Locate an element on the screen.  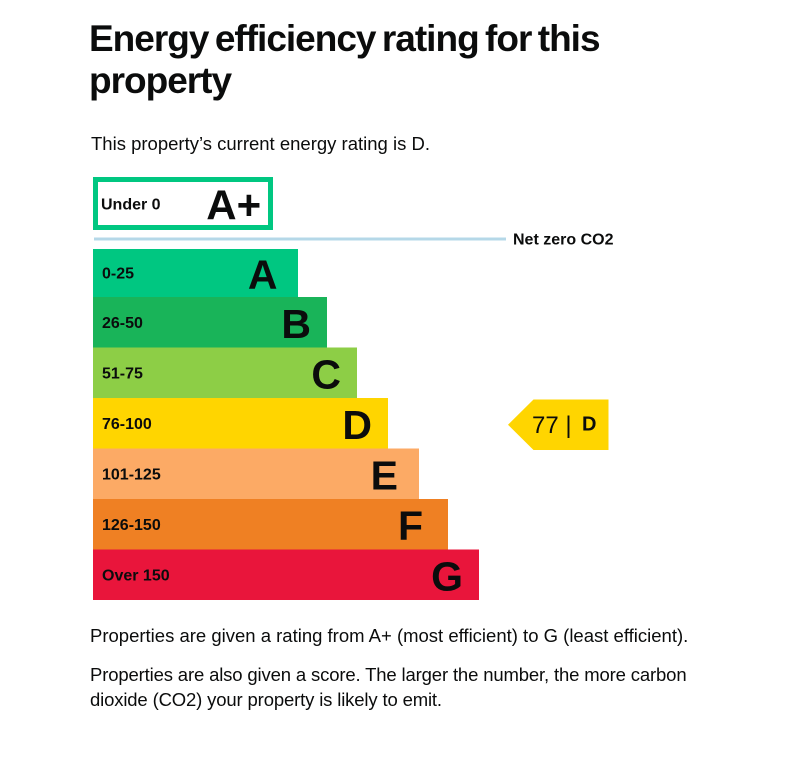
svg-text: Over 150 is located at coordinates (136, 576).